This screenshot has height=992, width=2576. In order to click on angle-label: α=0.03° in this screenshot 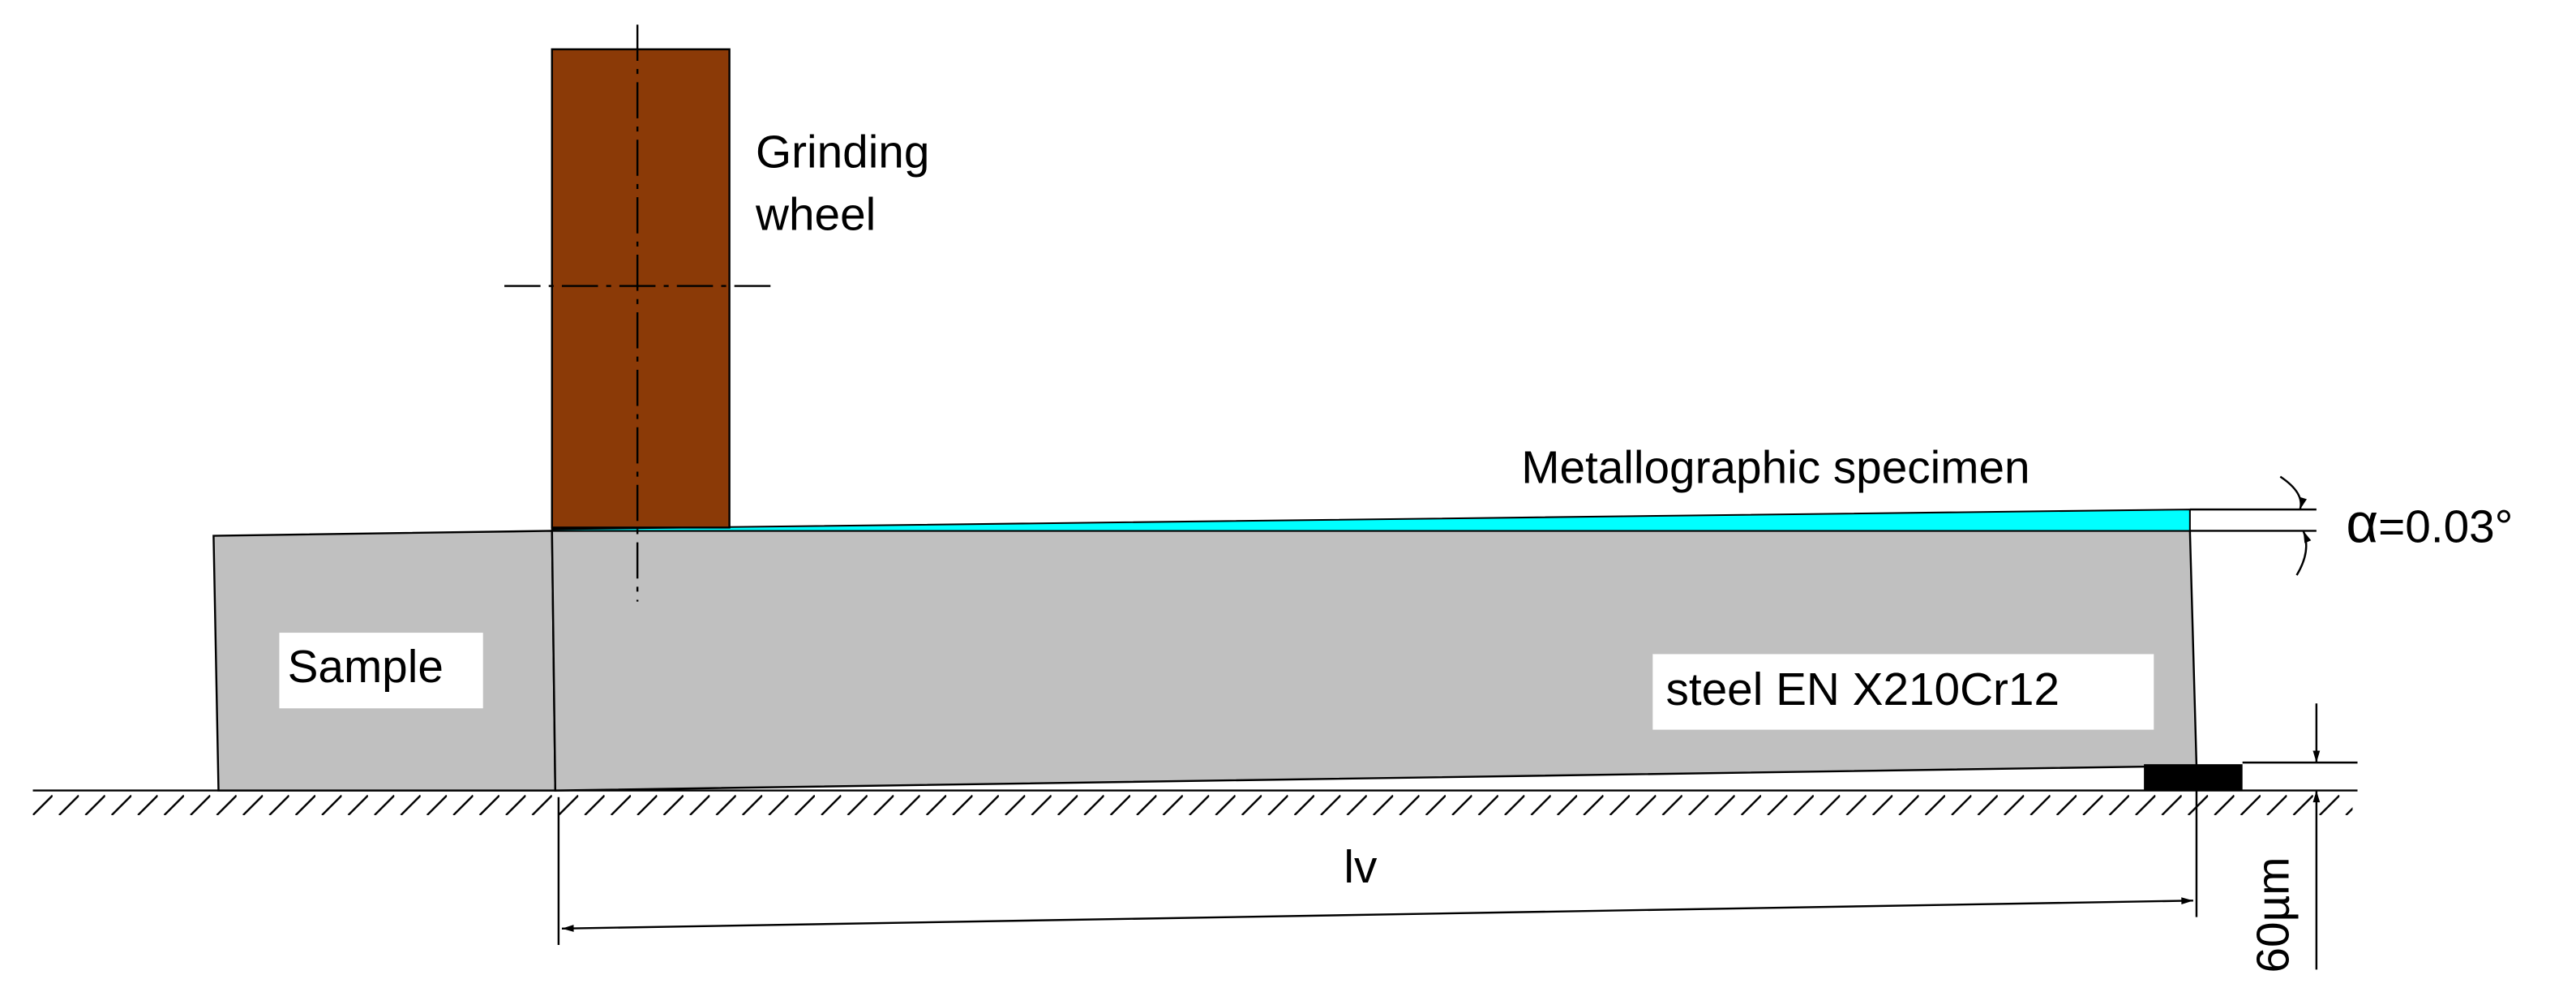, I will do `click(2429, 524)`.